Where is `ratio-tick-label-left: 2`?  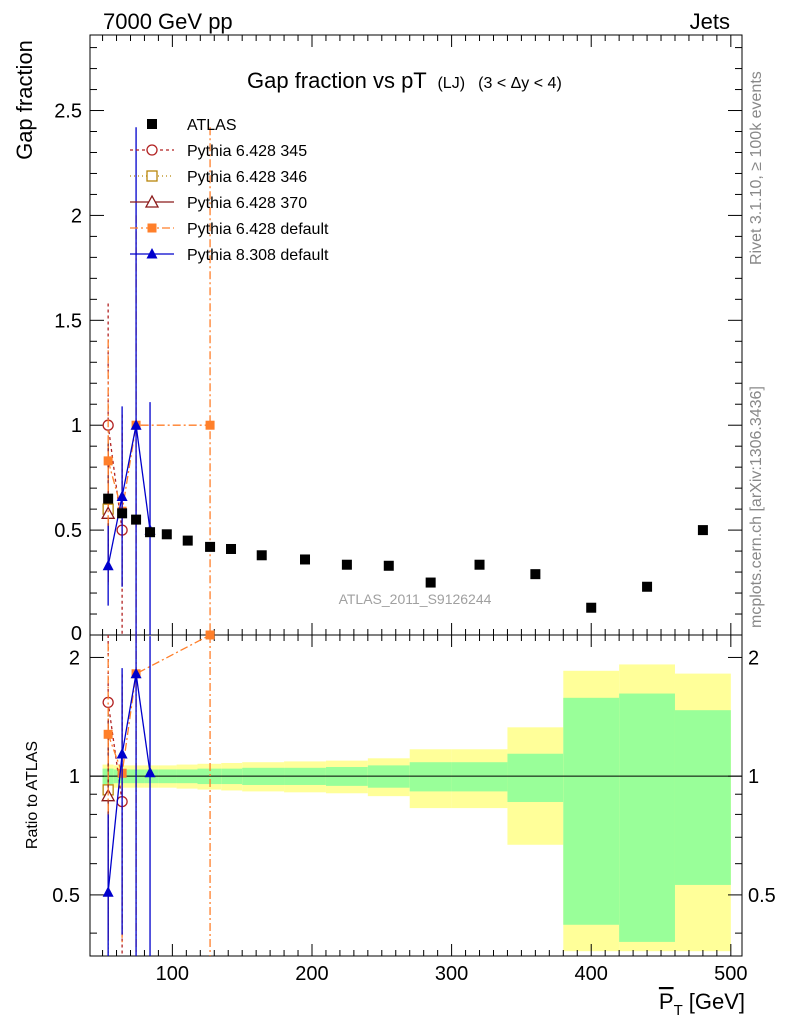 ratio-tick-label-left: 2 is located at coordinates (74, 658).